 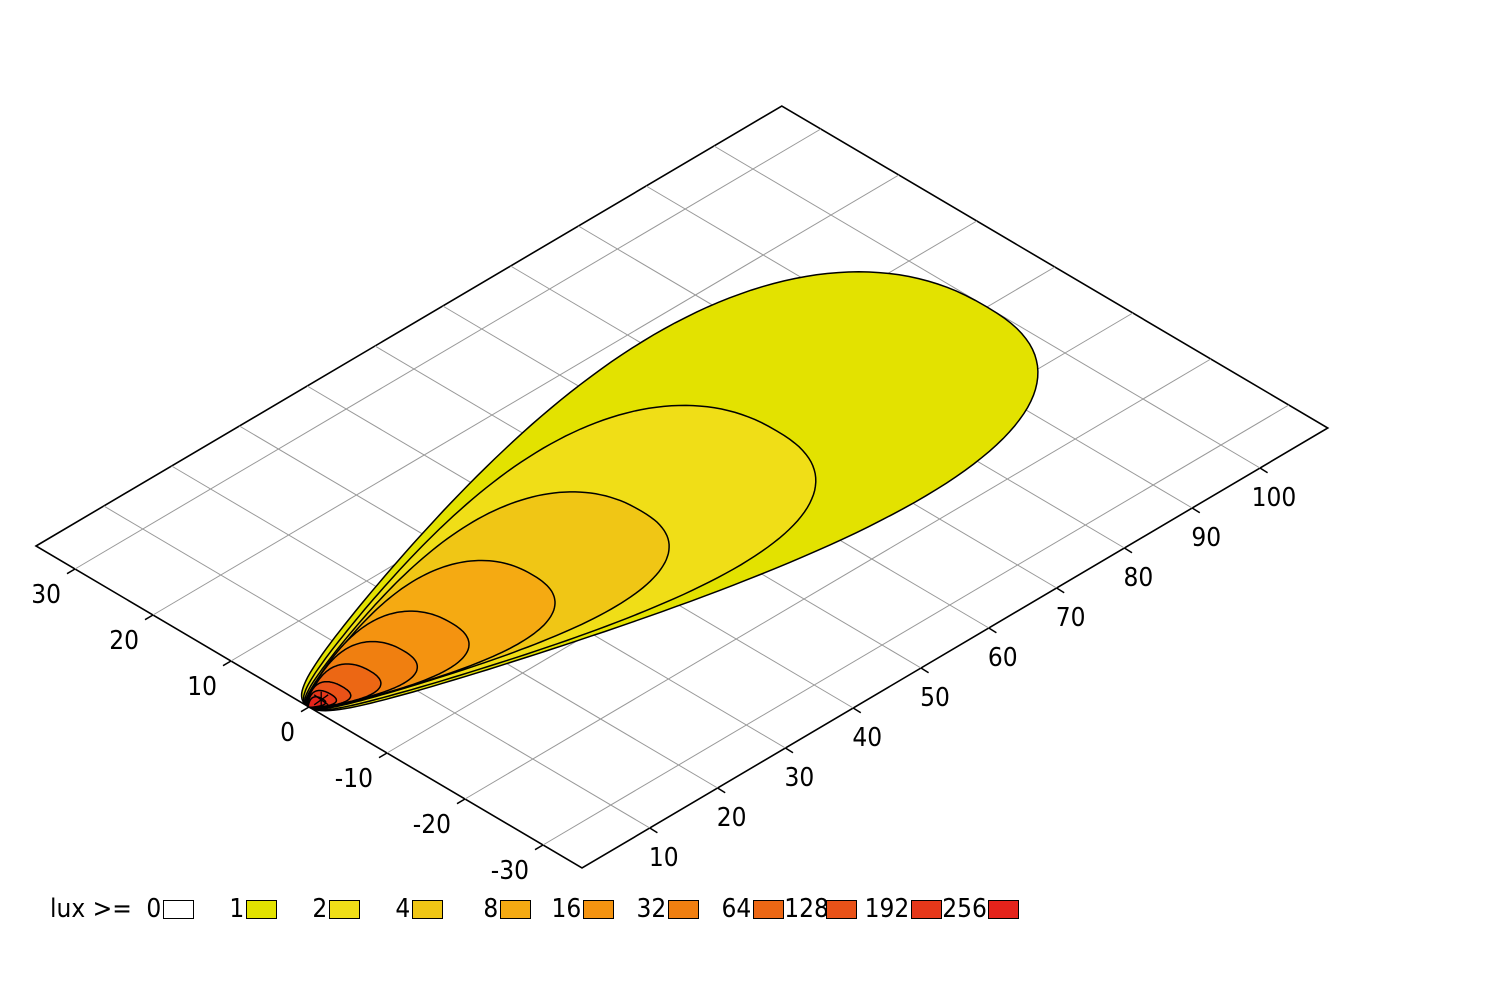 What do you see at coordinates (1139, 578) in the screenshot?
I see `y-tick-label: 80` at bounding box center [1139, 578].